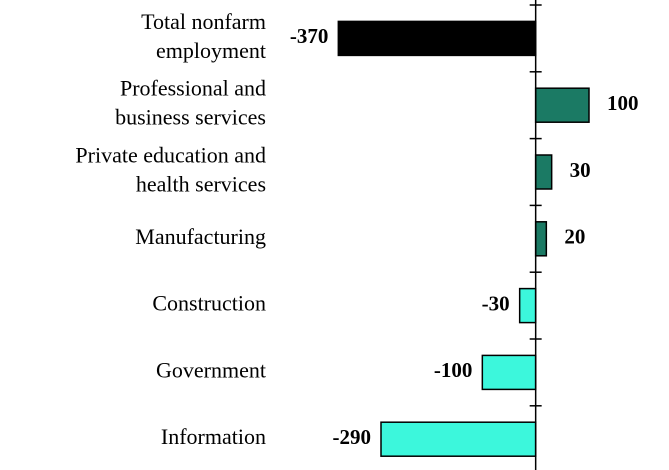 This screenshot has height=470, width=669. Describe the element at coordinates (309, 36) in the screenshot. I see `data-label: -370` at that location.